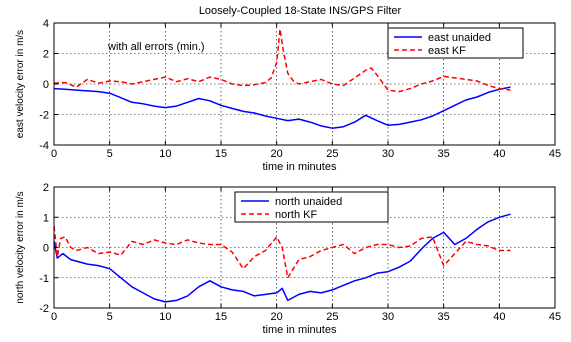 The image size is (571, 342). Describe the element at coordinates (20, 247) in the screenshot. I see `y-axis-label: north velocity error in m/s` at that location.